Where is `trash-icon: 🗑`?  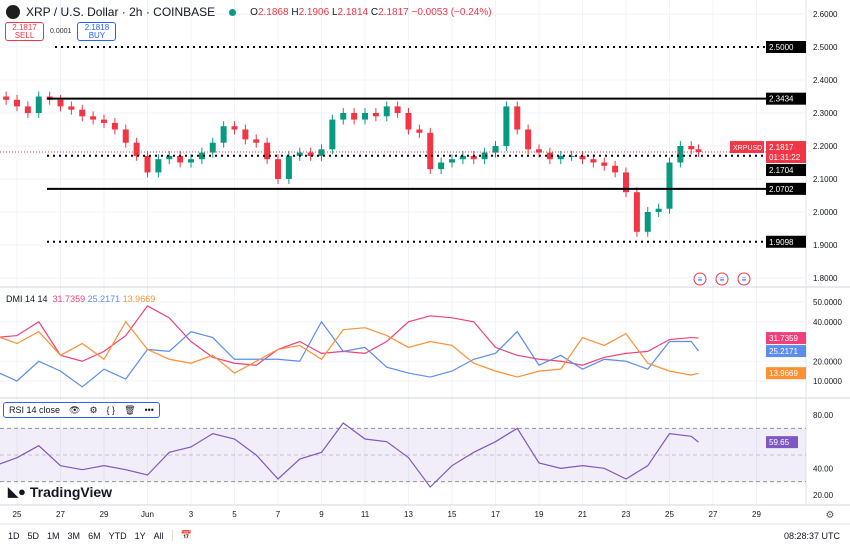 trash-icon: 🗑 is located at coordinates (130, 409).